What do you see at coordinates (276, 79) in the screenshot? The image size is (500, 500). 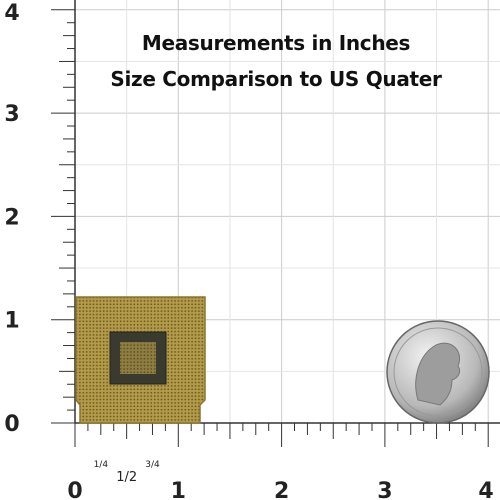 I see `title-line2: Size Comparison to US Quater` at bounding box center [276, 79].